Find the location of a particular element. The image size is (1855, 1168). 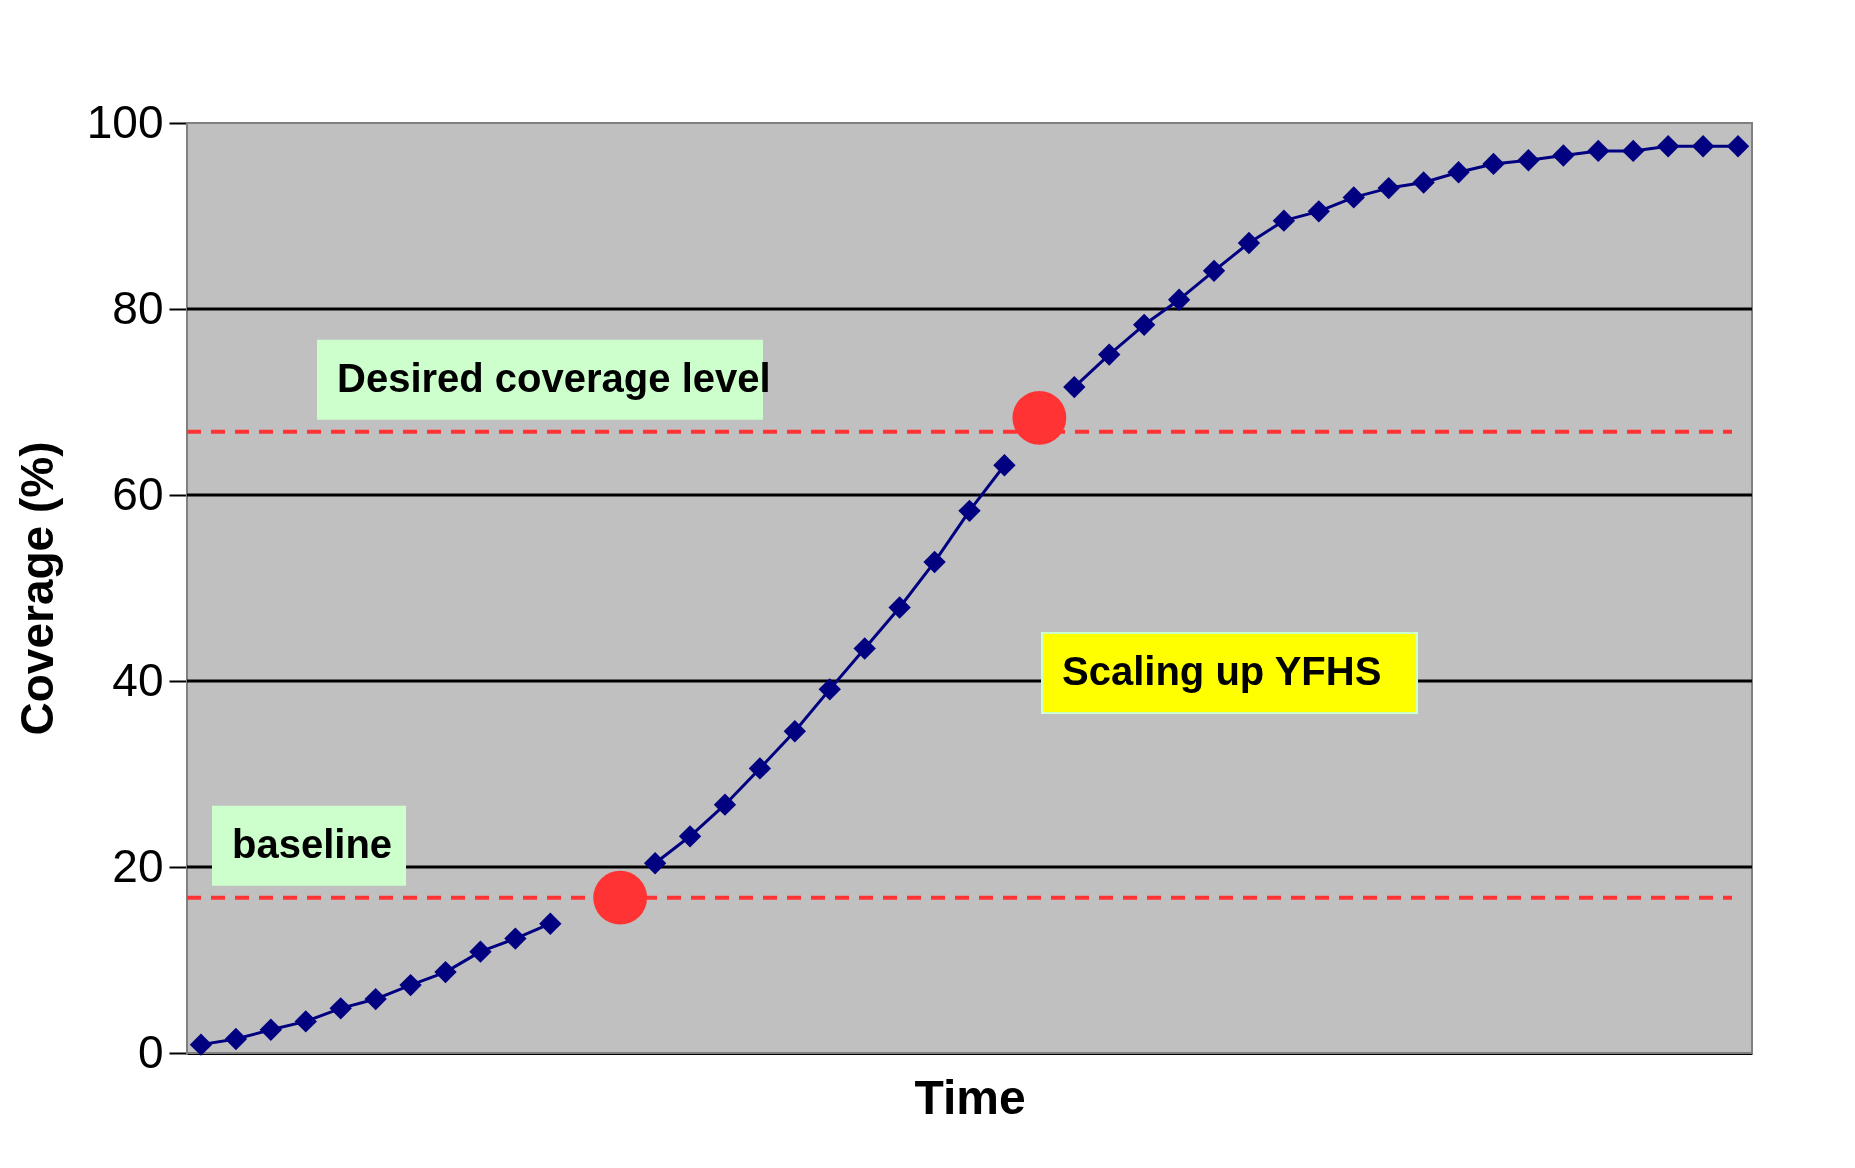

y-tick-label: 100 is located at coordinates (125, 121).